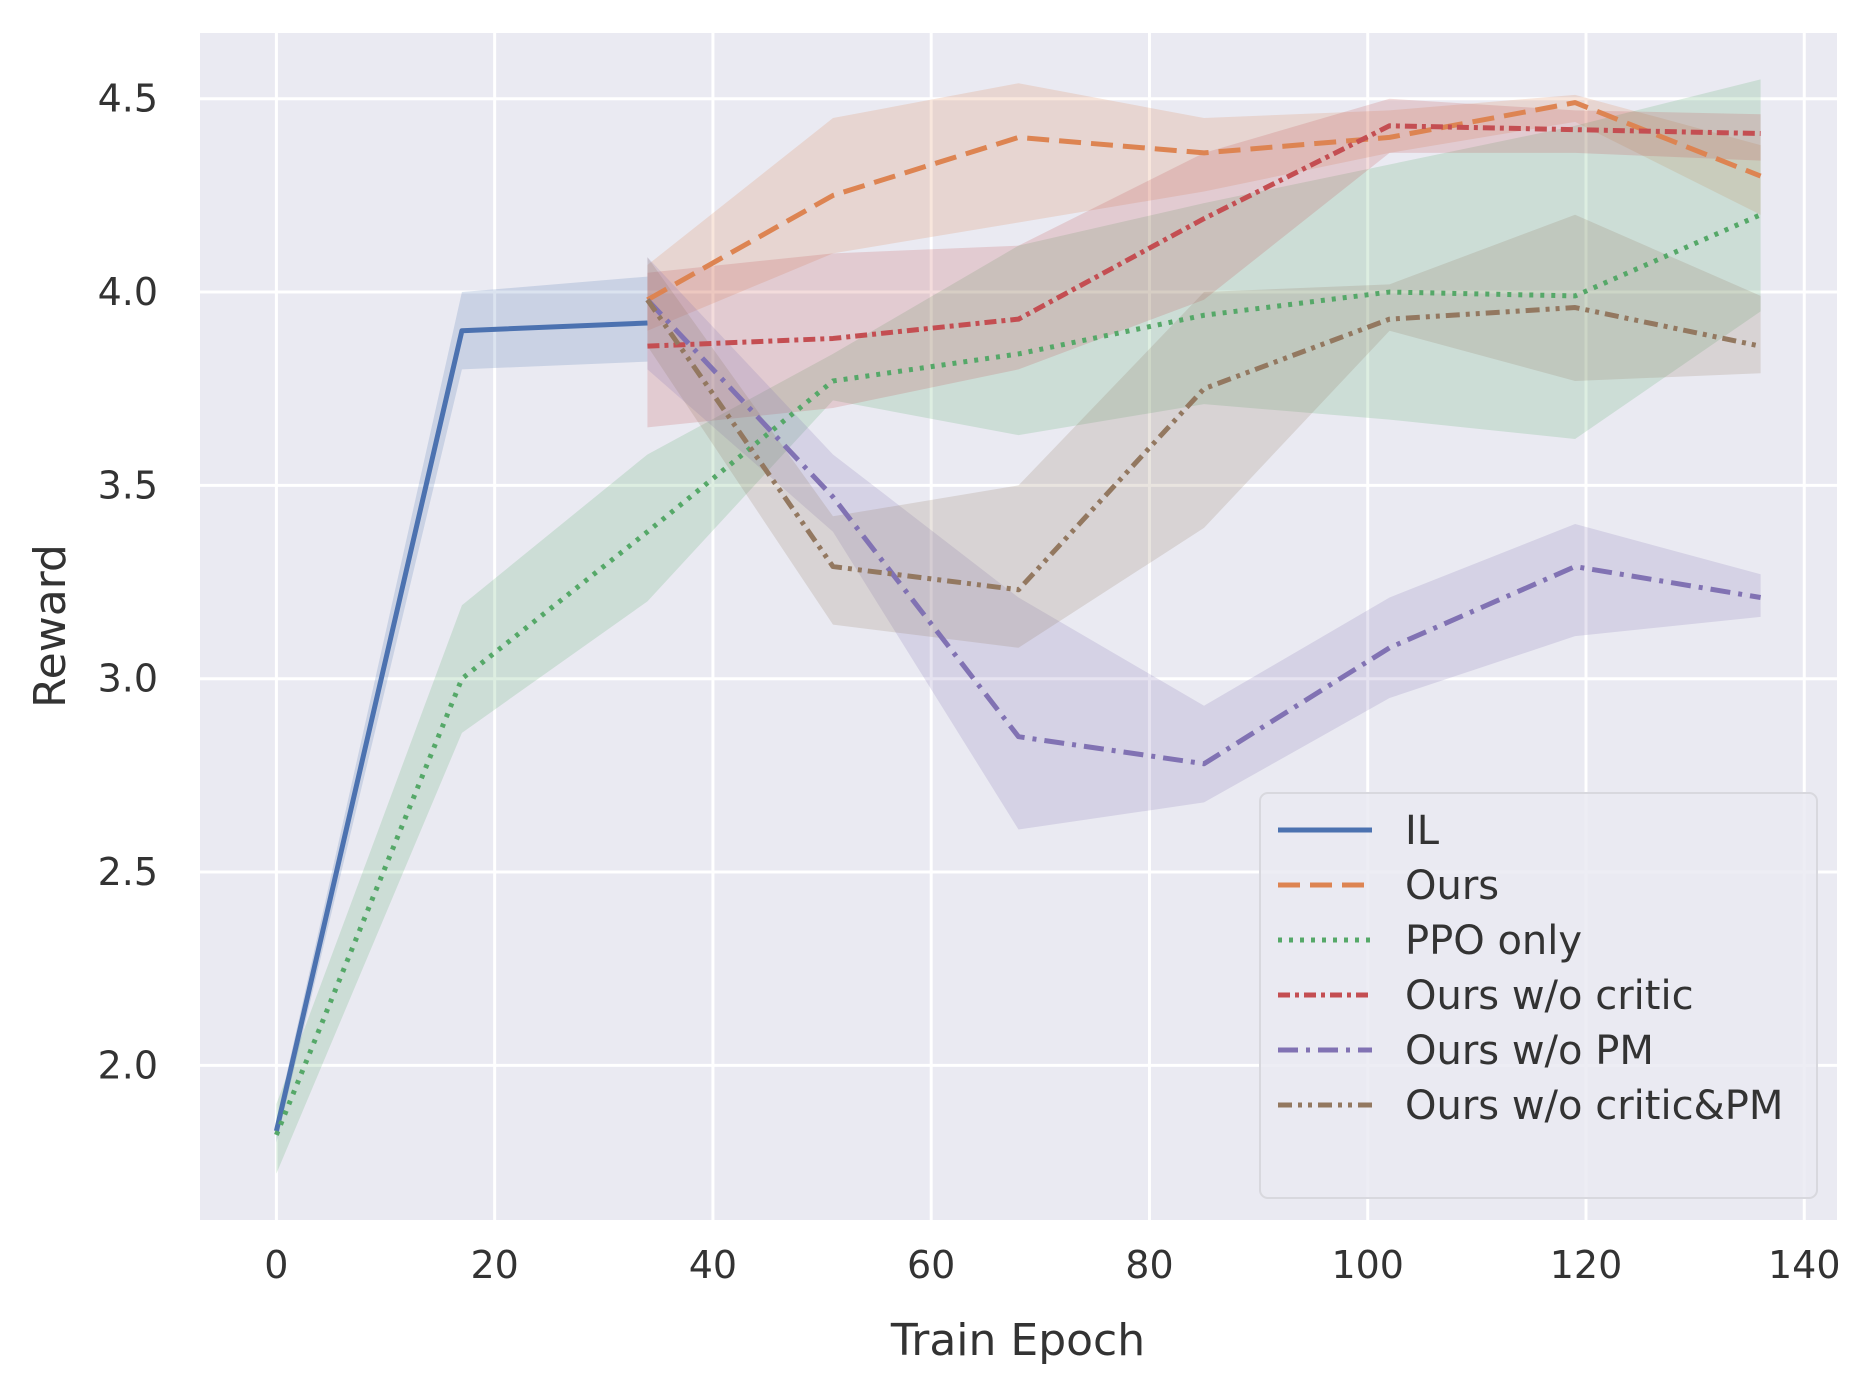 The height and width of the screenshot is (1390, 1869). Describe the element at coordinates (1493, 941) in the screenshot. I see `legend-label: PPO only` at that location.